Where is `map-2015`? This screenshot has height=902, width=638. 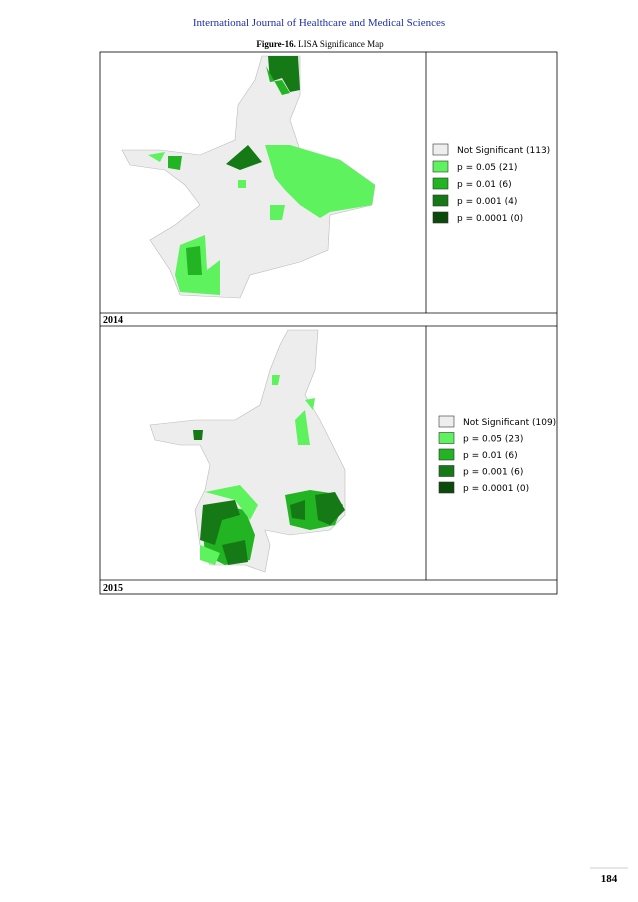 map-2015 is located at coordinates (247, 451).